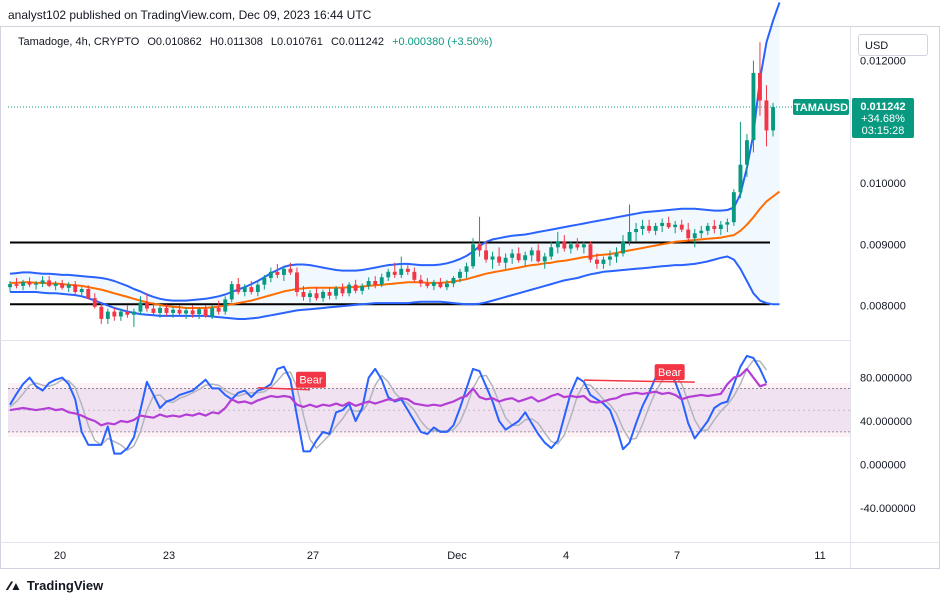 This screenshot has height=605, width=942. I want to click on last-price-badge, so click(883, 118).